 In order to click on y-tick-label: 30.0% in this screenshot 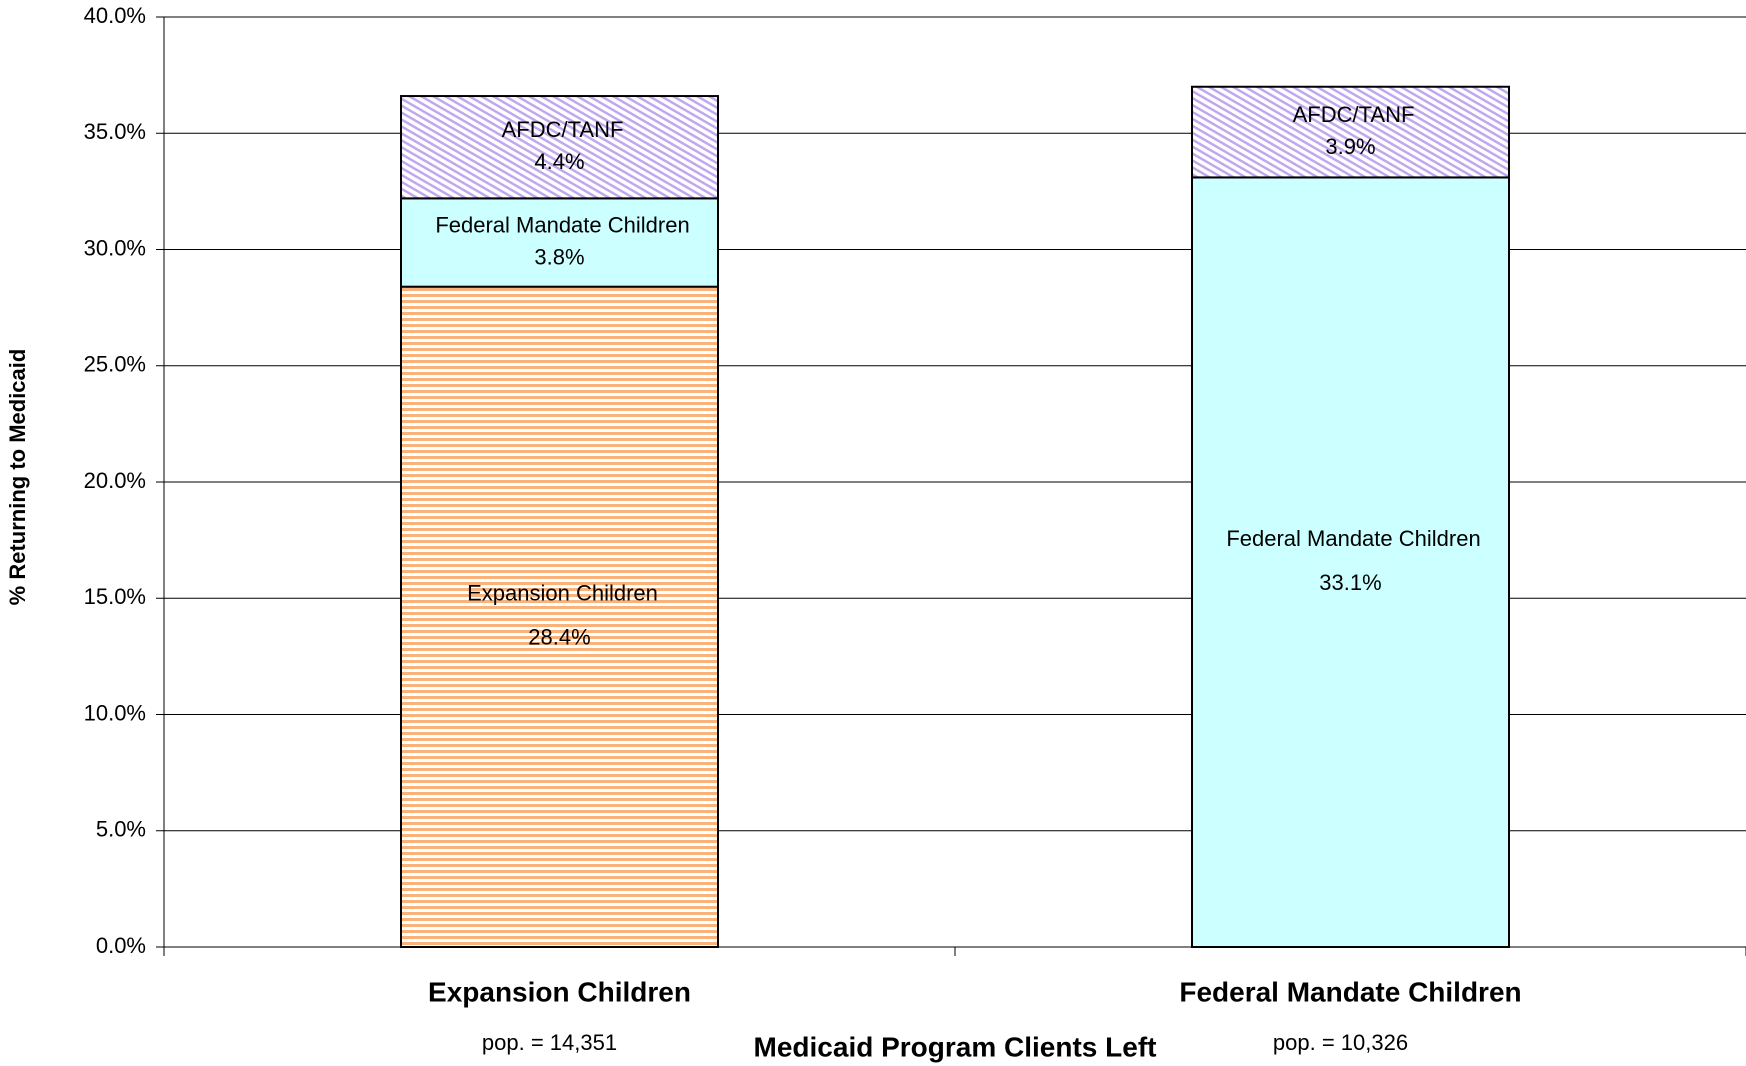, I will do `click(115, 247)`.